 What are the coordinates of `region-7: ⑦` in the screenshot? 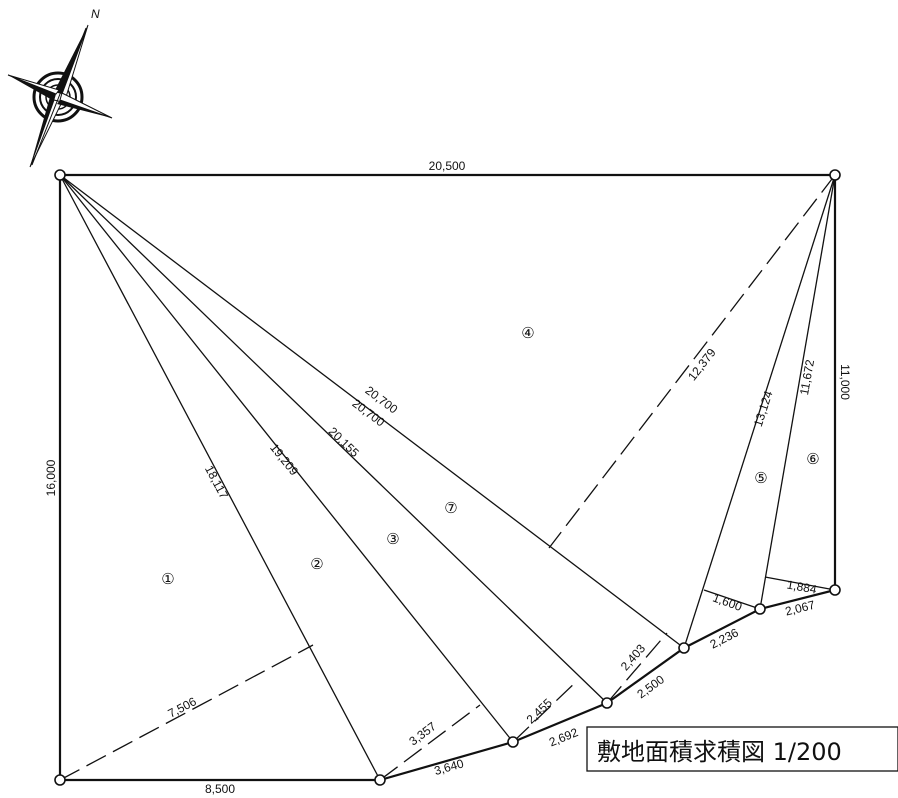 It's located at (450, 508).